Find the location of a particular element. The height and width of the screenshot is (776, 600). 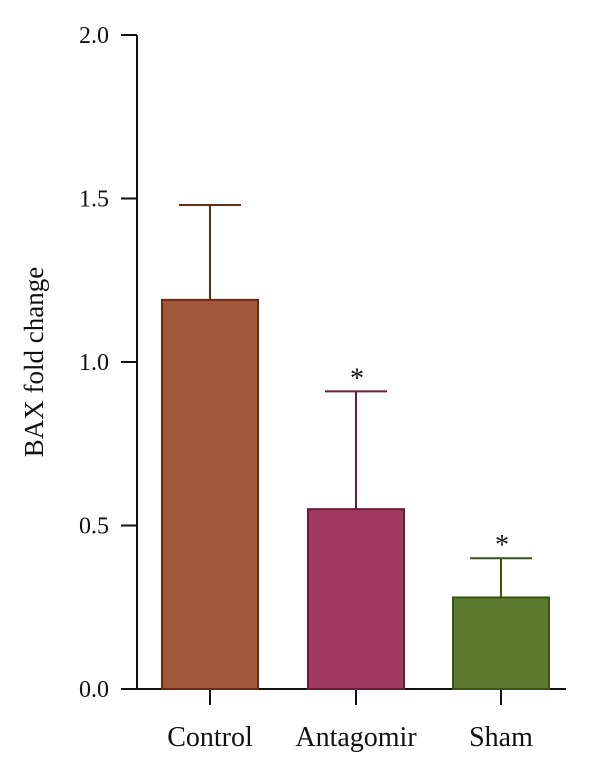

x-tick-label: Control is located at coordinates (210, 737).